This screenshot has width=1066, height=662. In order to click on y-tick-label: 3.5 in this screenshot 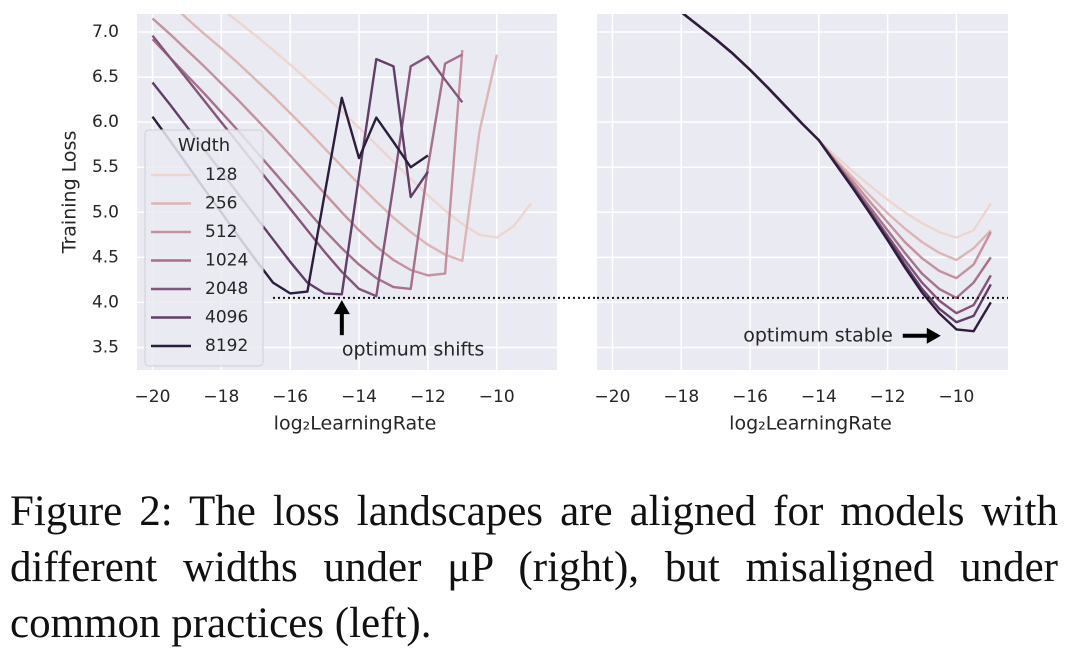, I will do `click(105, 347)`.